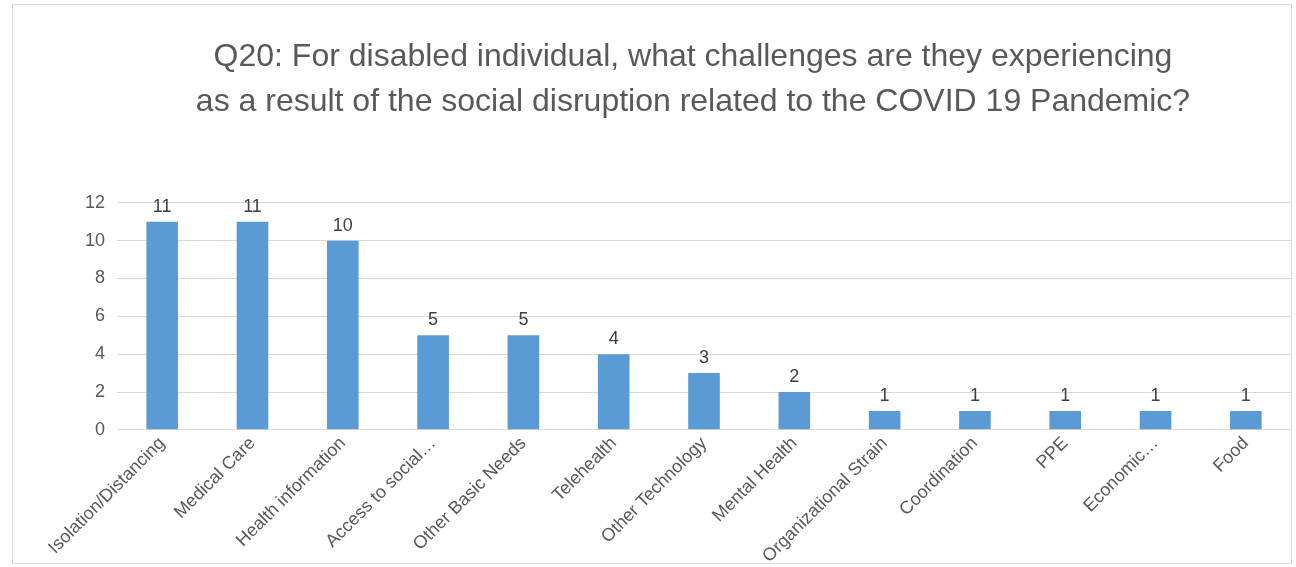 Image resolution: width=1296 pixels, height=567 pixels. I want to click on data-label: 10, so click(342, 224).